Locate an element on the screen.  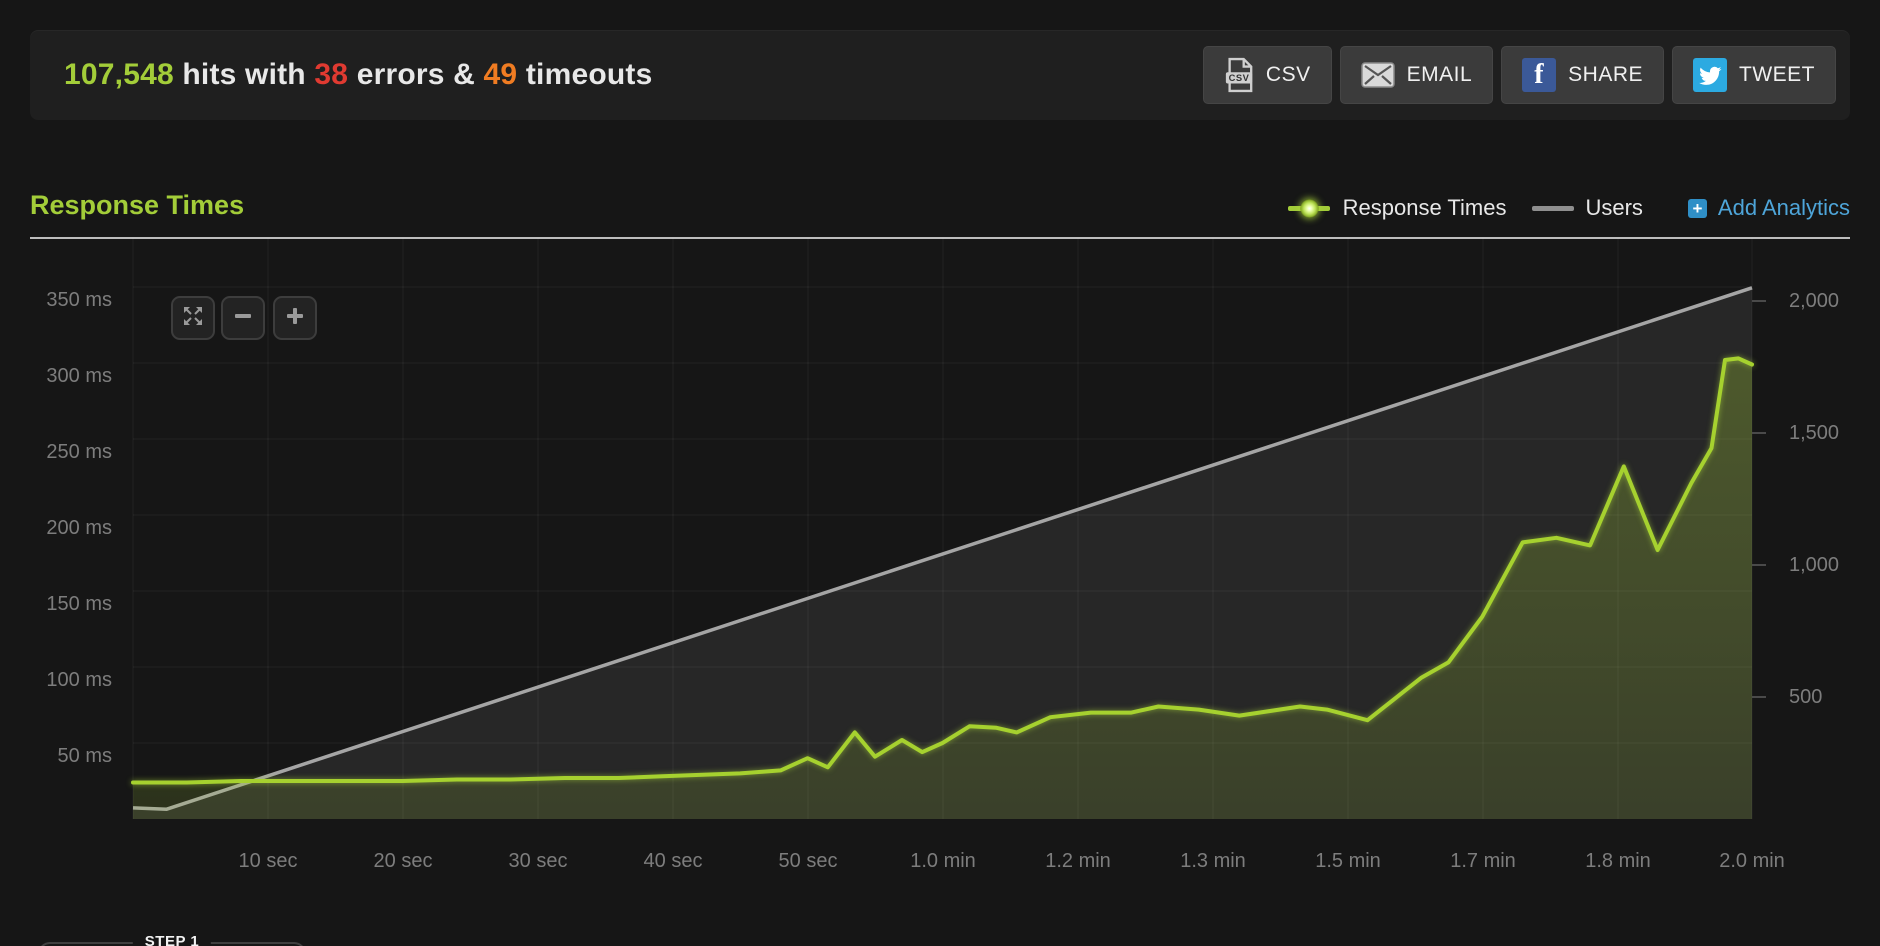
left-axis-tick: 200 ms is located at coordinates (79, 528).